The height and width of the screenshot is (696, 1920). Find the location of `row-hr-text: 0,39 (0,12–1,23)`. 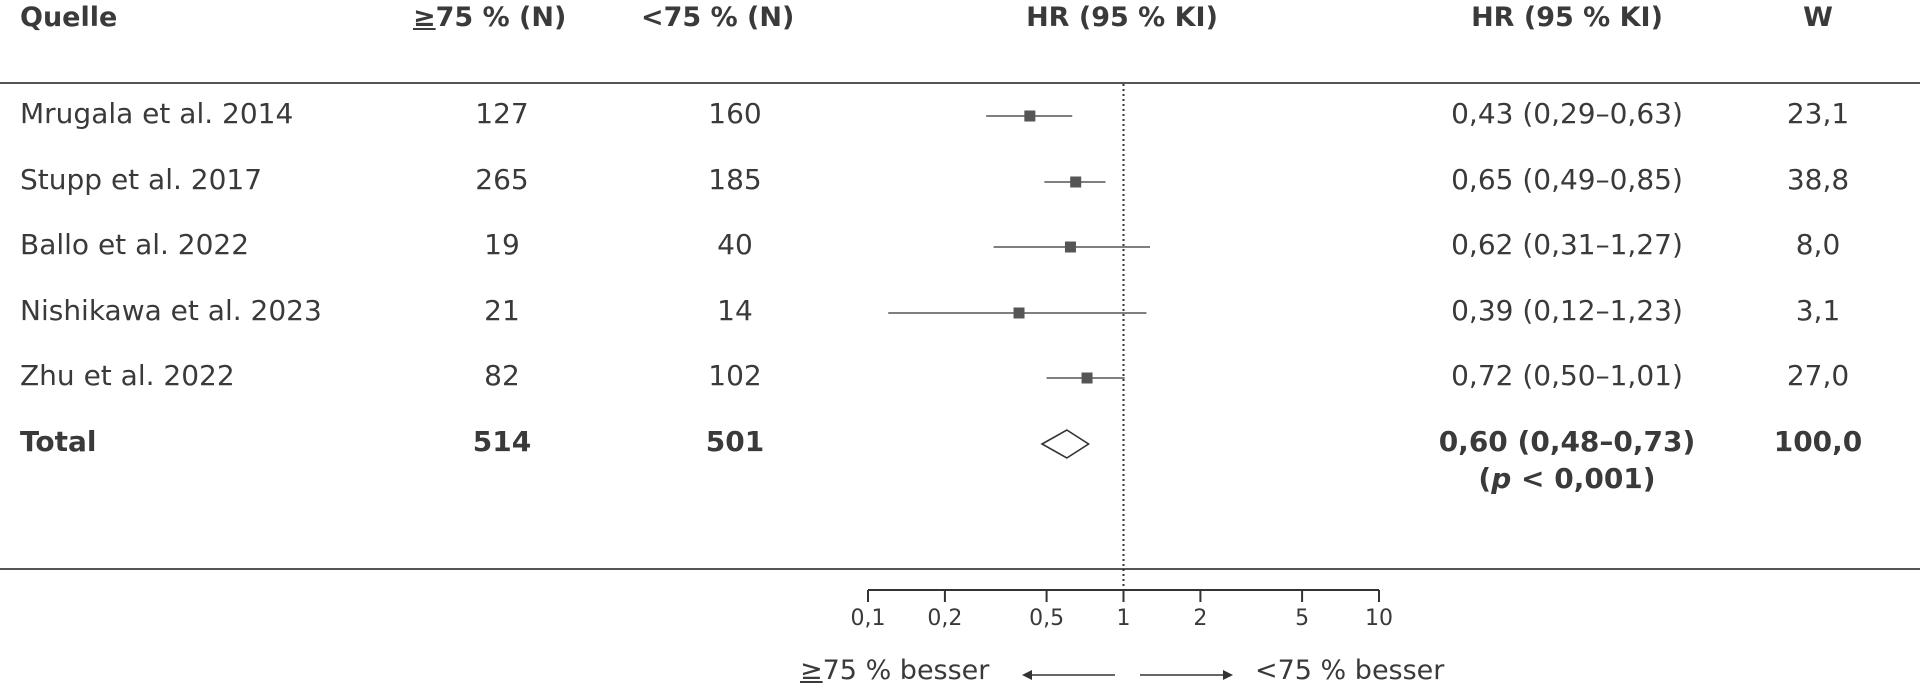

row-hr-text: 0,39 (0,12–1,23) is located at coordinates (1567, 310).